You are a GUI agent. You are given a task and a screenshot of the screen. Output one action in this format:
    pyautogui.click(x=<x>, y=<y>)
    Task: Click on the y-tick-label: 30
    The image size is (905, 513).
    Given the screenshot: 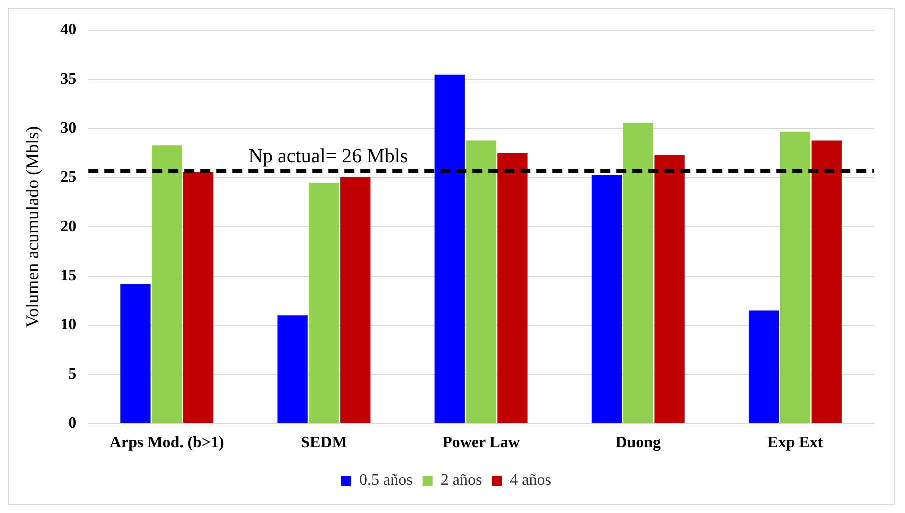 What is the action you would take?
    pyautogui.click(x=68, y=129)
    